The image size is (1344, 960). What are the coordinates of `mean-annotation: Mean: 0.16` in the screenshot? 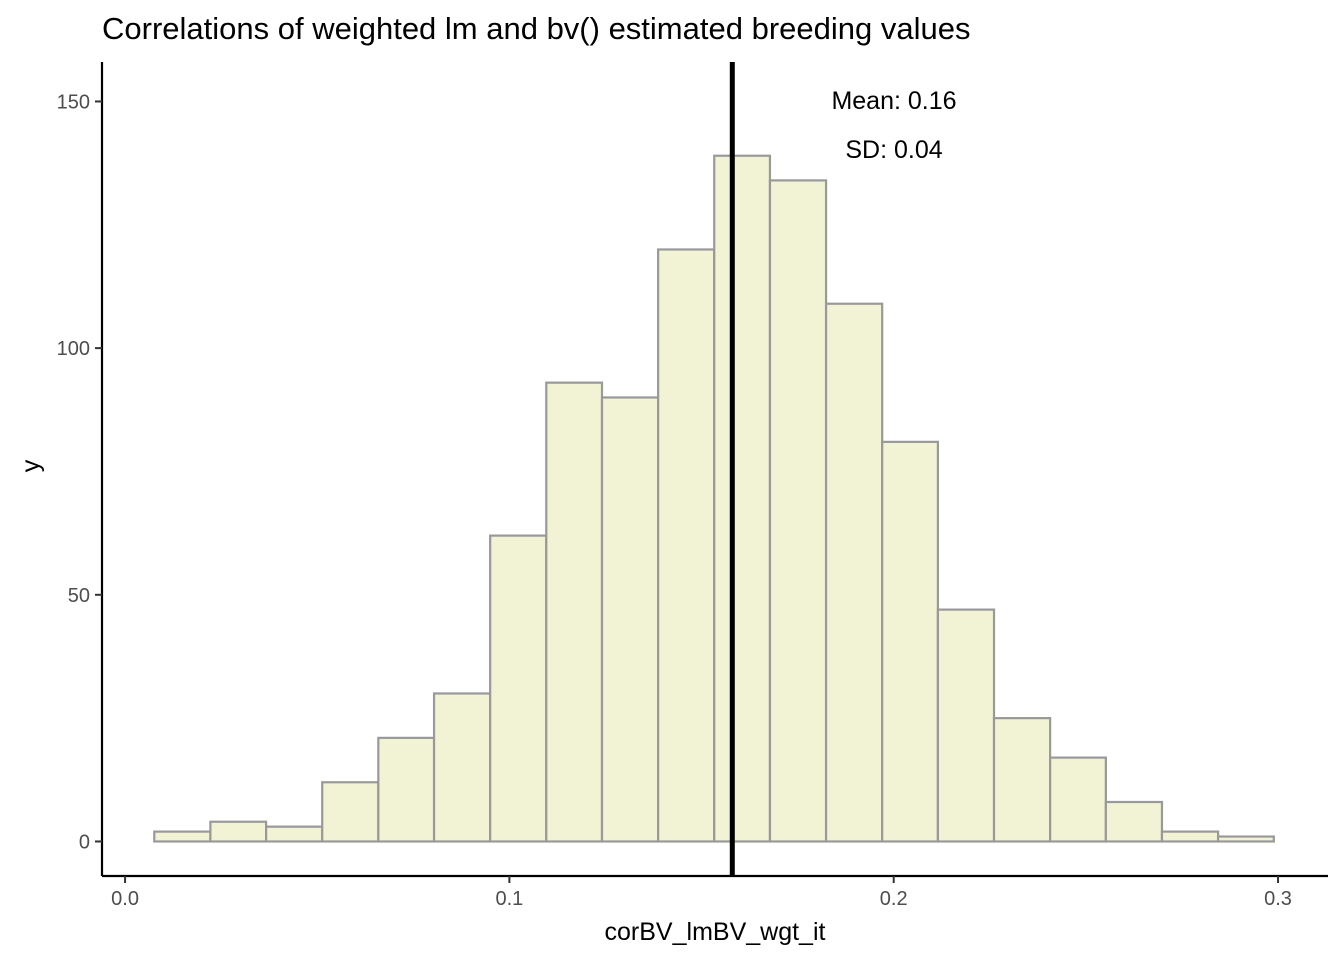 It's located at (893, 101).